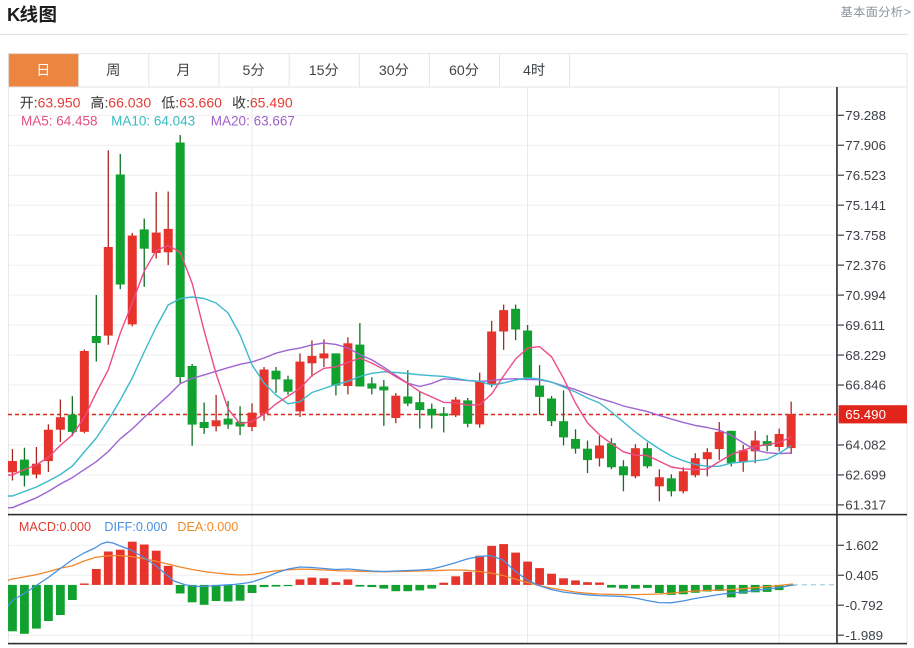  I want to click on svg-text: MA10: 64.043, so click(153, 120).